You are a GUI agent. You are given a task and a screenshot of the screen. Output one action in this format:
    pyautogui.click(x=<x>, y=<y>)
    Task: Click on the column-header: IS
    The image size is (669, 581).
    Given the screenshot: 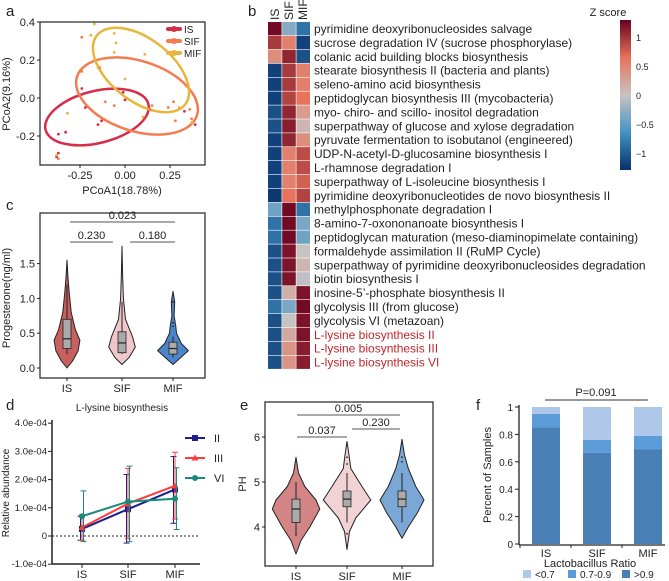 What is the action you would take?
    pyautogui.click(x=275, y=14)
    